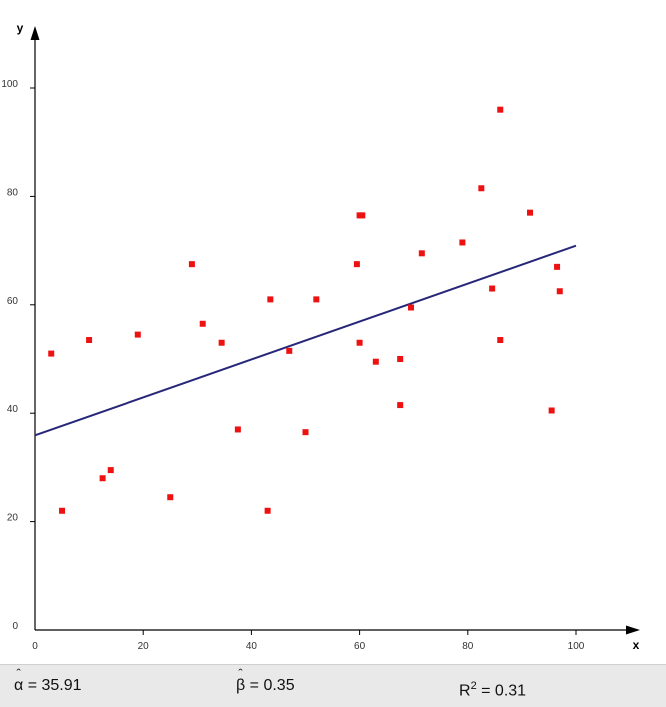  What do you see at coordinates (252, 646) in the screenshot?
I see `x-tick-label: 40` at bounding box center [252, 646].